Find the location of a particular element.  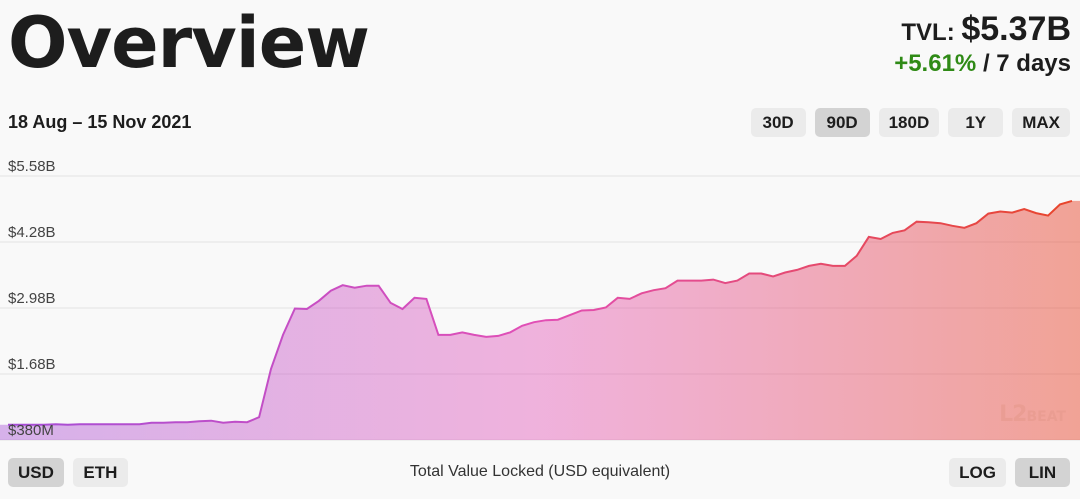

tvl-change: +5.61% / 7 days is located at coordinates (982, 64).